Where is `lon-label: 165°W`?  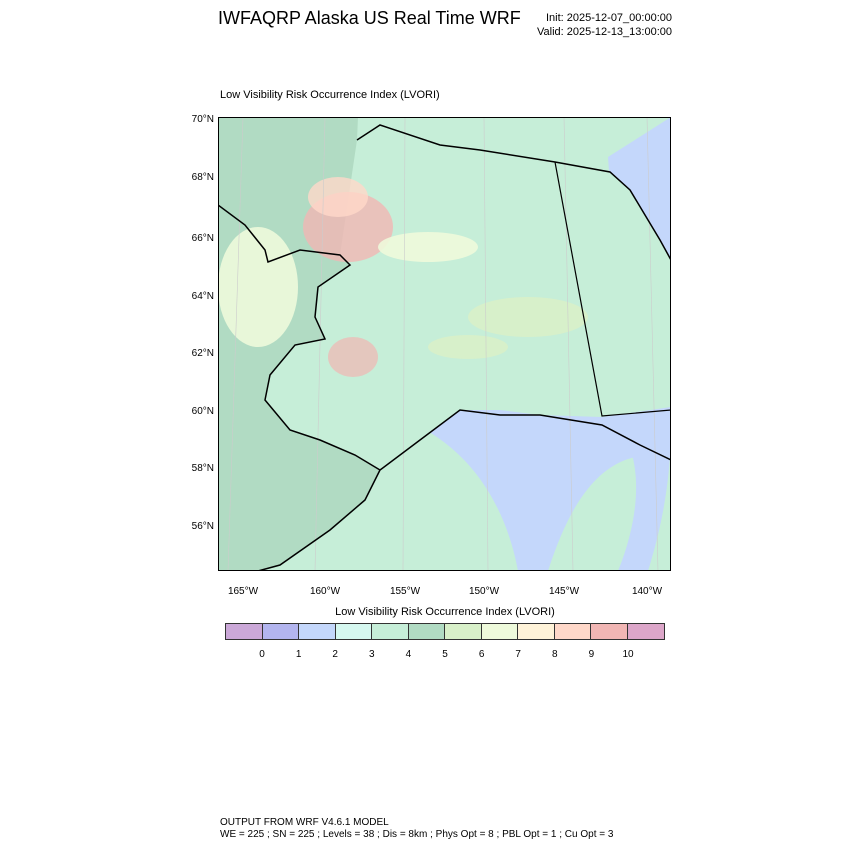
lon-label: 165°W is located at coordinates (243, 591).